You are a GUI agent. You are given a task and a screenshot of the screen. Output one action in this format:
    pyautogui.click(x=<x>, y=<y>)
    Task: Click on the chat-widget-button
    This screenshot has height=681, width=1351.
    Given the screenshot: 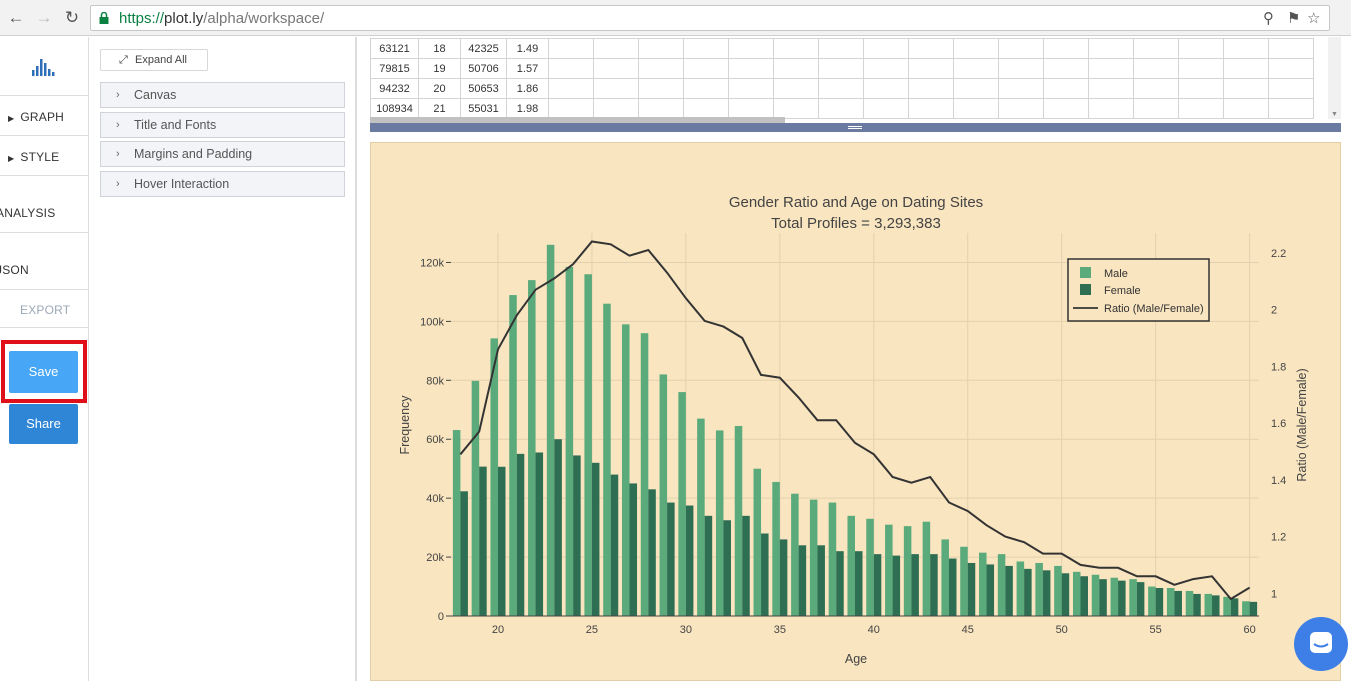 What is the action you would take?
    pyautogui.click(x=1321, y=644)
    